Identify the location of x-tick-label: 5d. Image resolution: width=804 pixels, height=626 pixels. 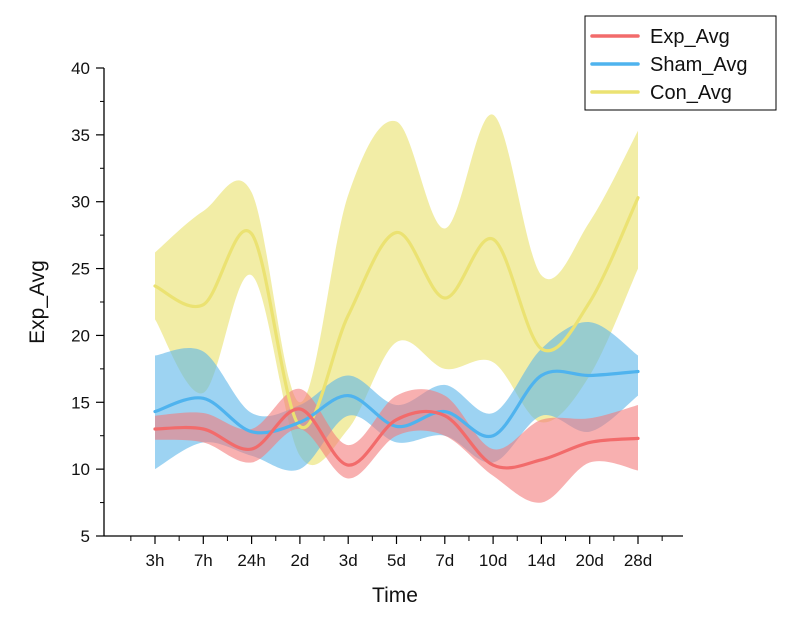
(396, 560).